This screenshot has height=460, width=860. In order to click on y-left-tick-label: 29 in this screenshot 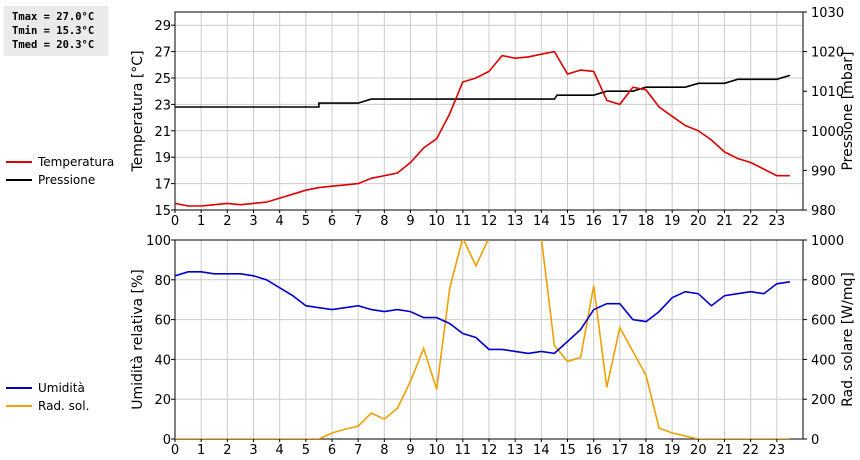, I will do `click(162, 26)`.